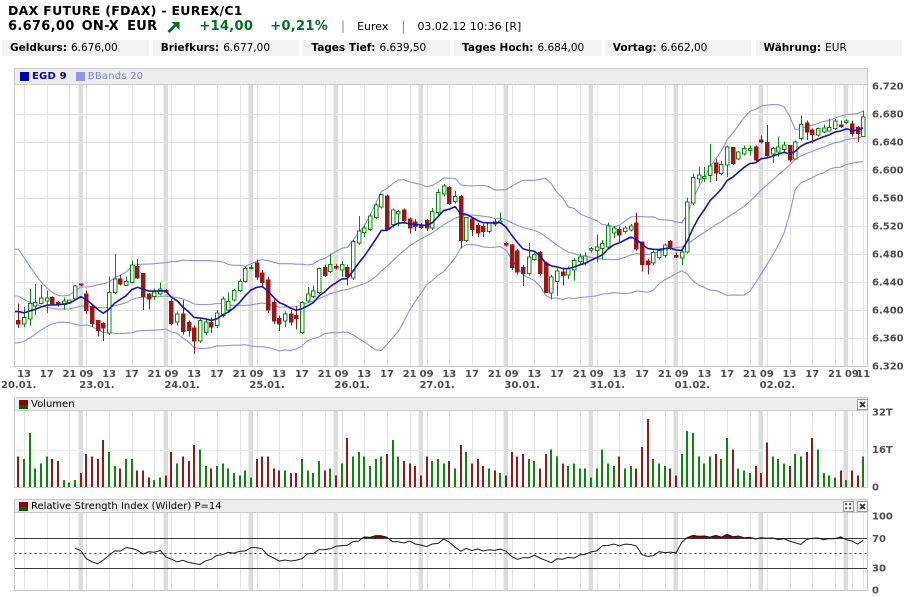  I want to click on info-cell-value: 6.676,00, so click(94, 48).